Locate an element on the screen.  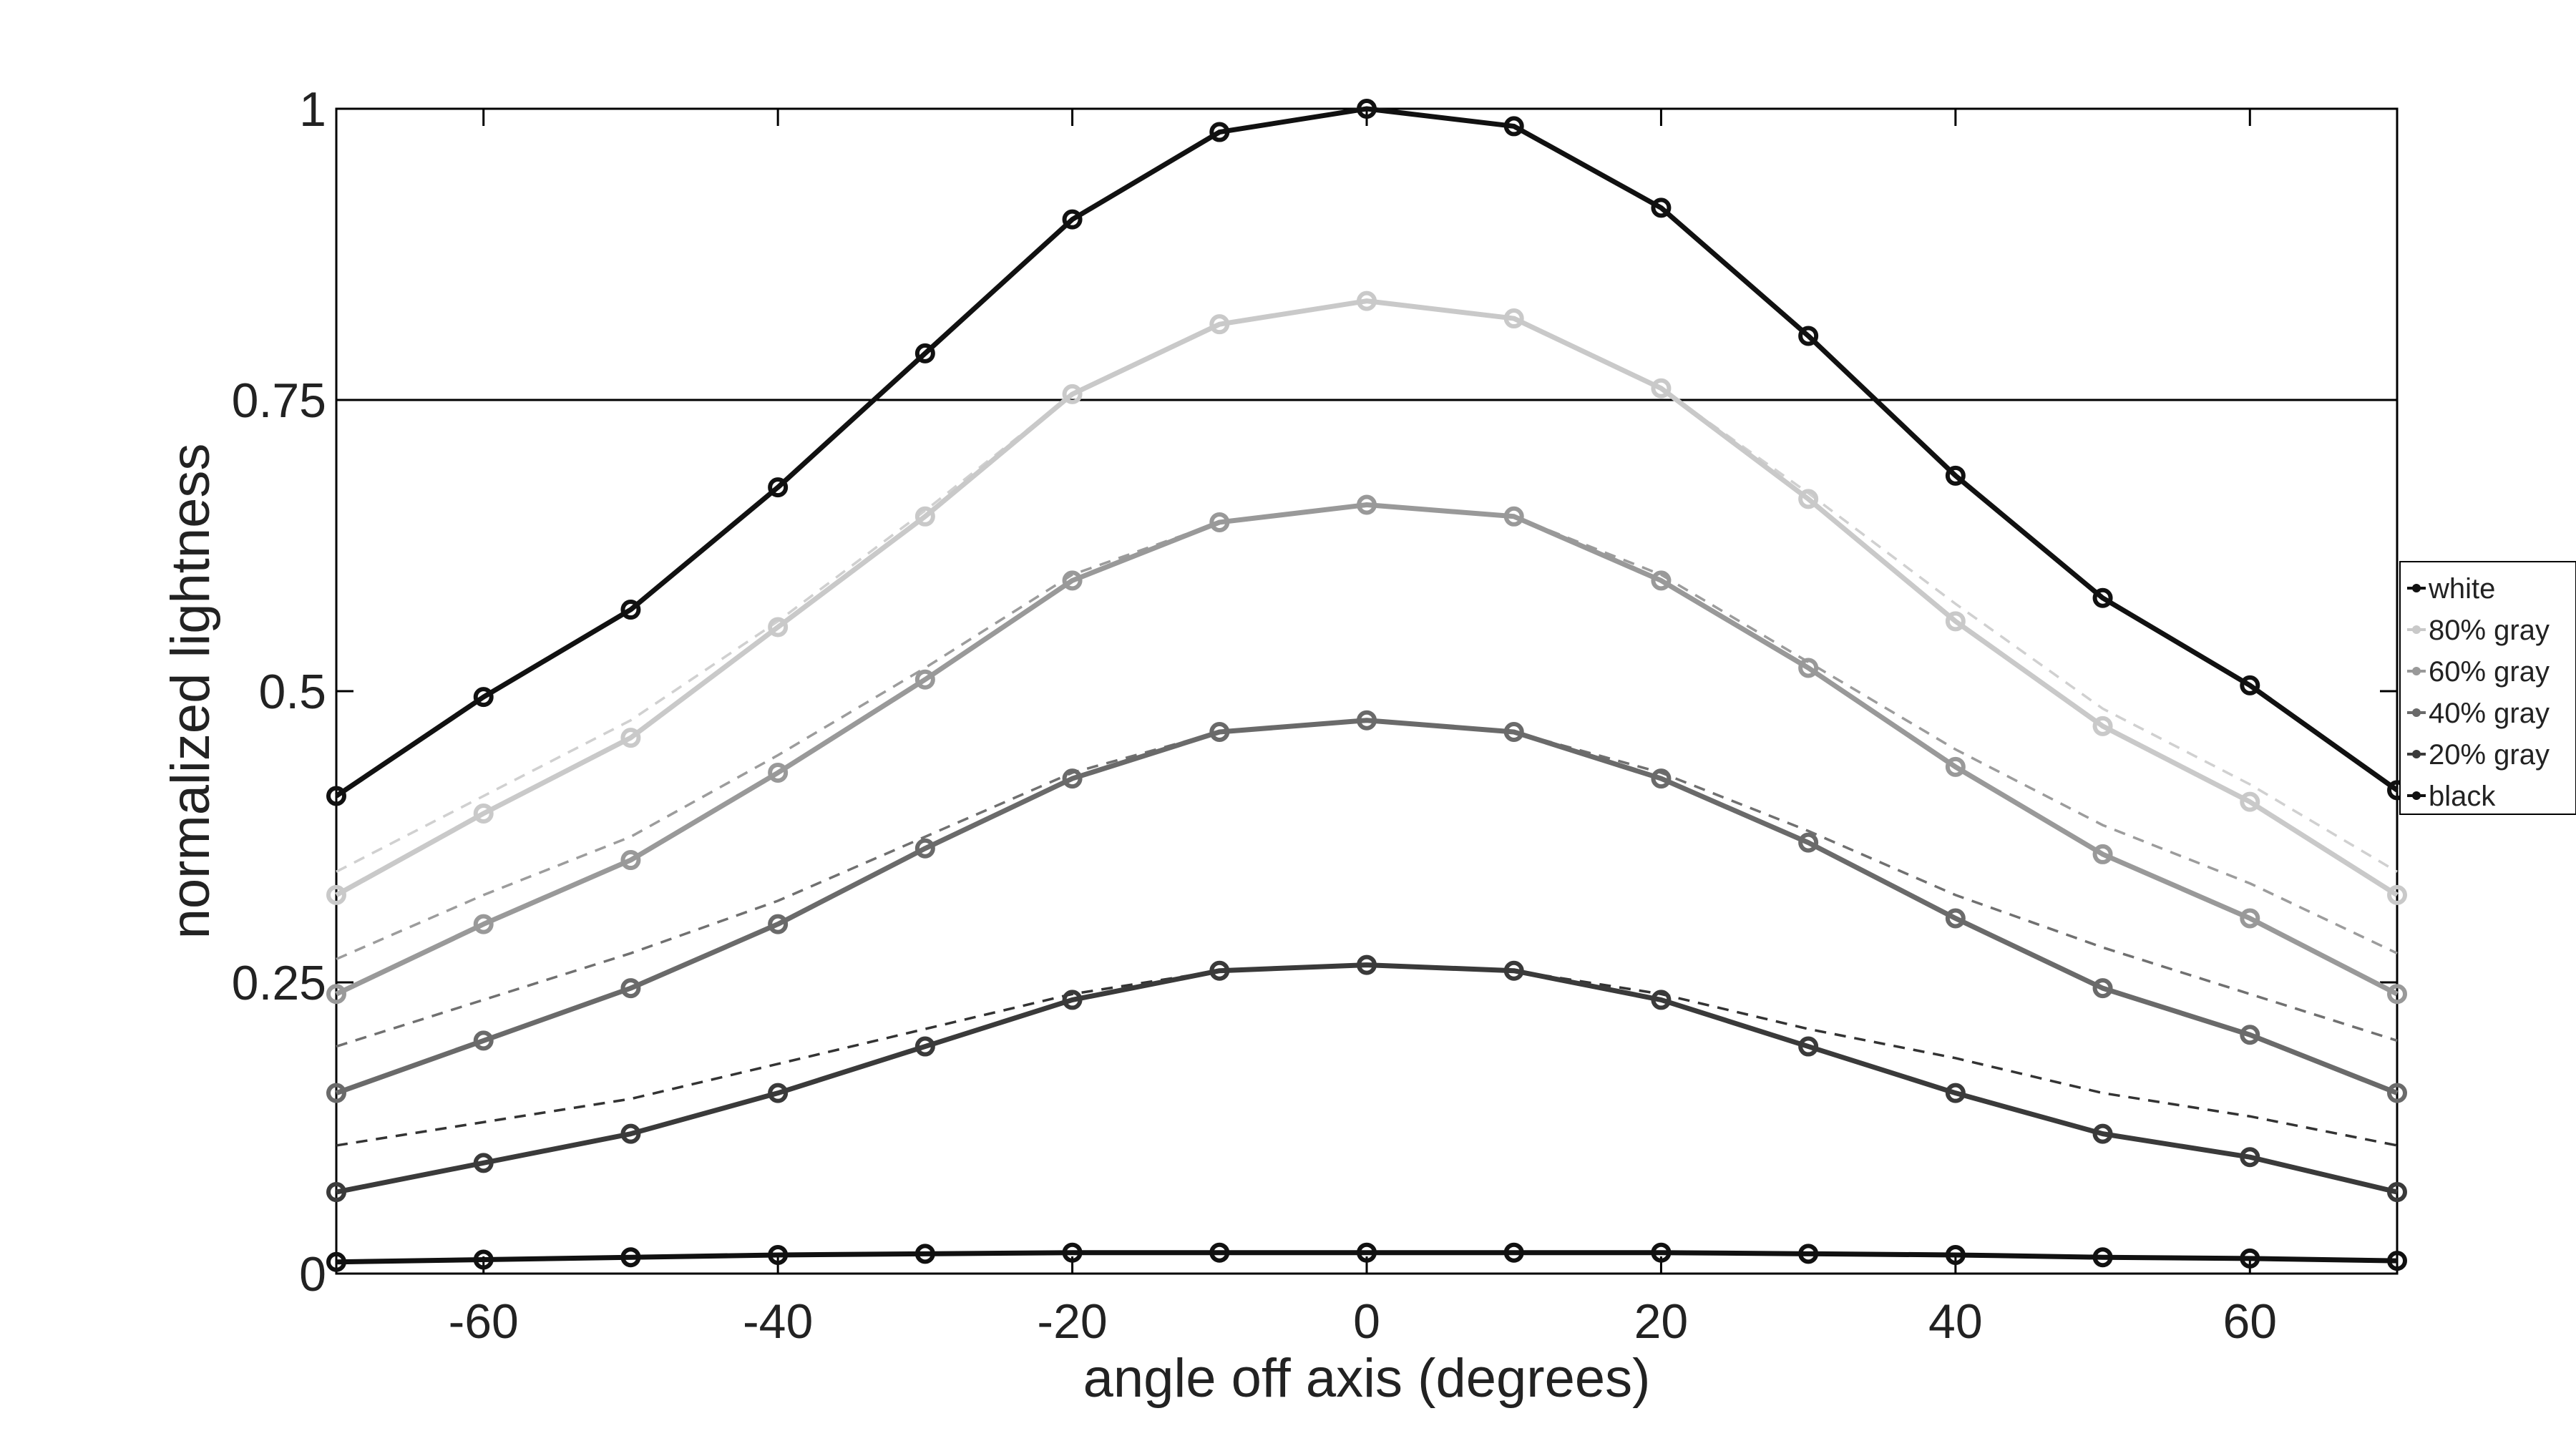
x-tick-label: -20 is located at coordinates (1072, 1321).